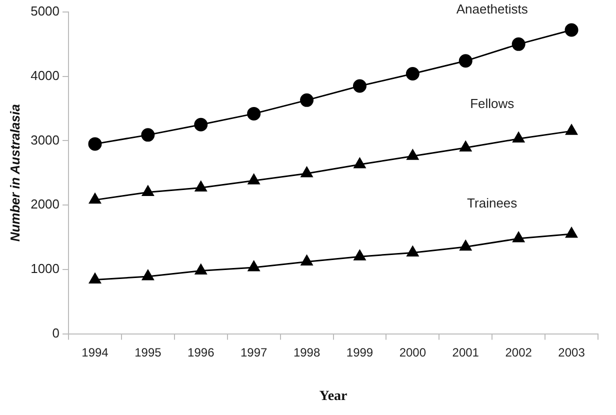 The width and height of the screenshot is (616, 415). What do you see at coordinates (45, 268) in the screenshot?
I see `y-tick-label: 1000` at bounding box center [45, 268].